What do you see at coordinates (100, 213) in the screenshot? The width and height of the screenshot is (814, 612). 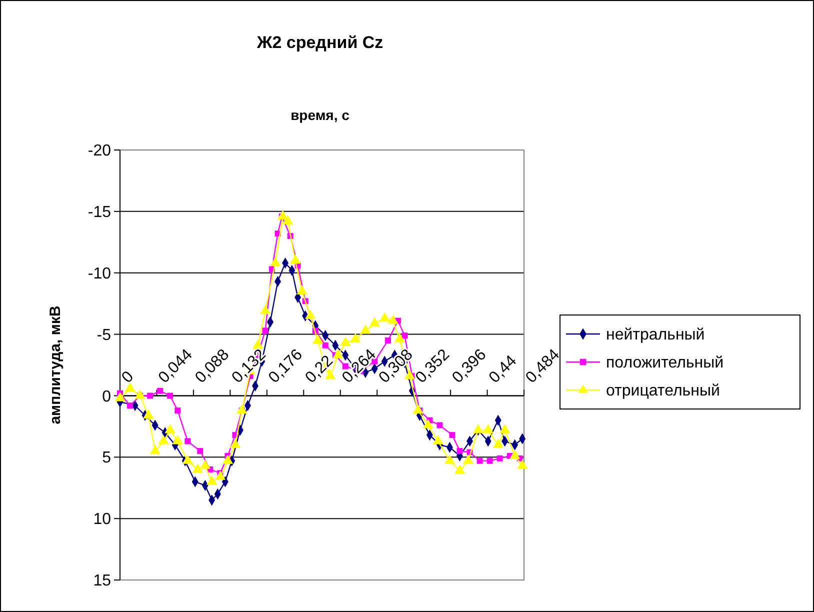 I see `y-tick-label: -15` at bounding box center [100, 213].